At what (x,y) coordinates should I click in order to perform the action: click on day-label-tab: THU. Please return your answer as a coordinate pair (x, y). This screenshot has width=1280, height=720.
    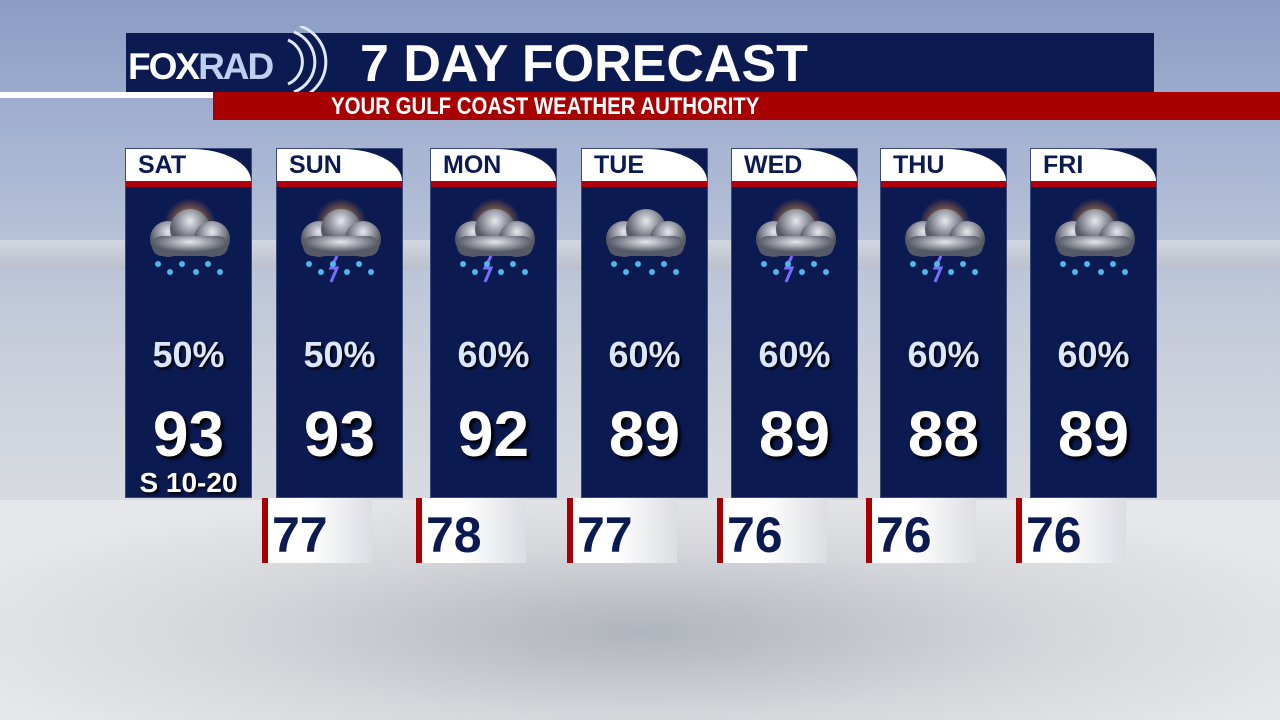
    Looking at the image, I should click on (943, 165).